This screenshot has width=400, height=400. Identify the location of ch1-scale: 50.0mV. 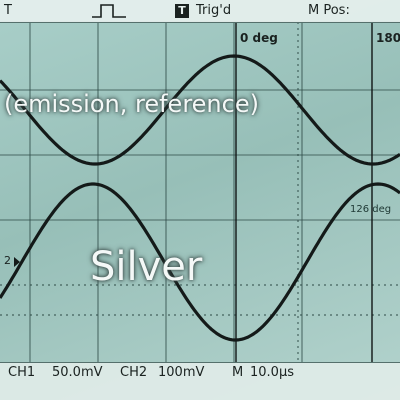
(77, 372).